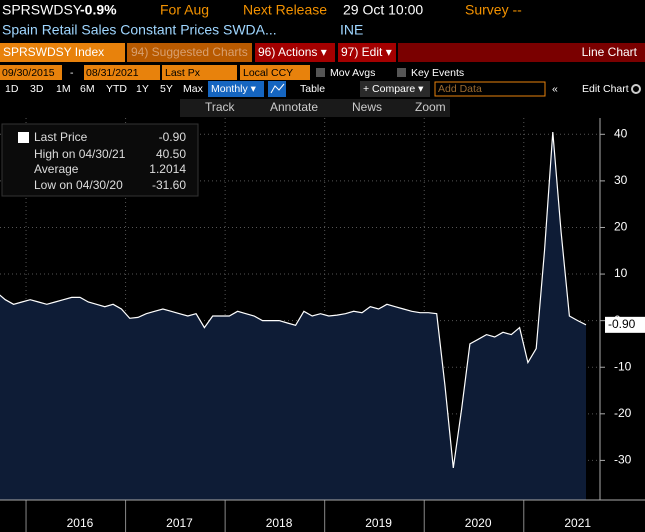 Image resolution: width=645 pixels, height=532 pixels. Describe the element at coordinates (430, 107) in the screenshot. I see `tool-button: Zoom` at that location.